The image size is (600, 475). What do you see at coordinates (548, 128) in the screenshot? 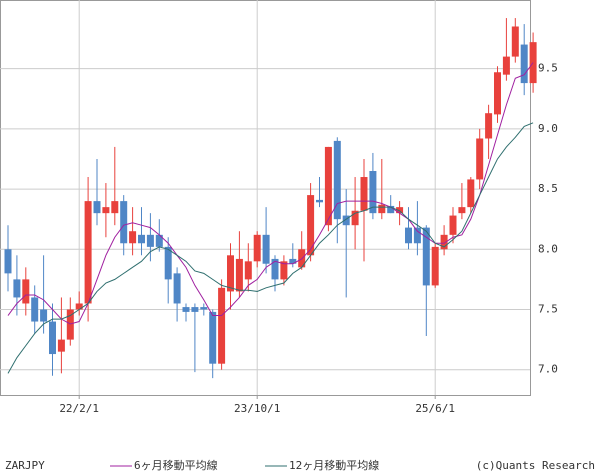
I see `y-tick-label: 9.0` at bounding box center [548, 128].